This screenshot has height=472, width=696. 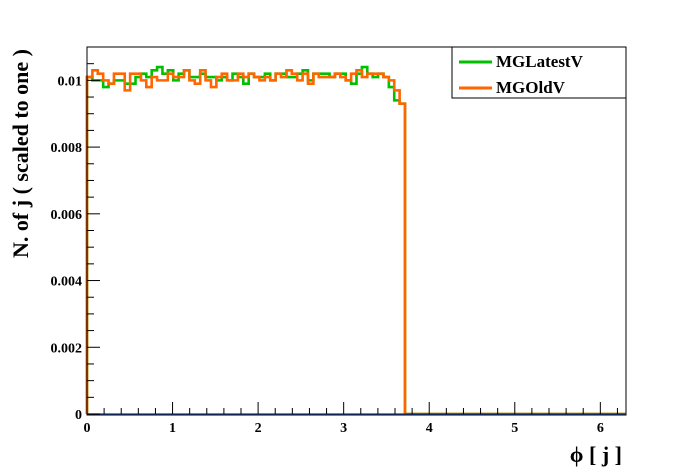 I want to click on y-tick-label: 0.01, so click(x=70, y=81).